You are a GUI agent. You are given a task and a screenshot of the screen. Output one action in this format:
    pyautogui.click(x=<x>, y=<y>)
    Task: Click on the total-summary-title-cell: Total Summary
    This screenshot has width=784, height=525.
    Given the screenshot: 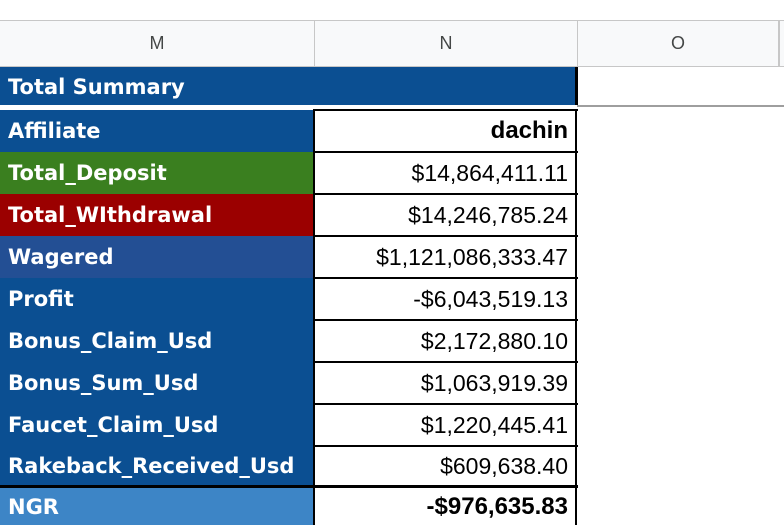 What is the action you would take?
    pyautogui.click(x=157, y=87)
    